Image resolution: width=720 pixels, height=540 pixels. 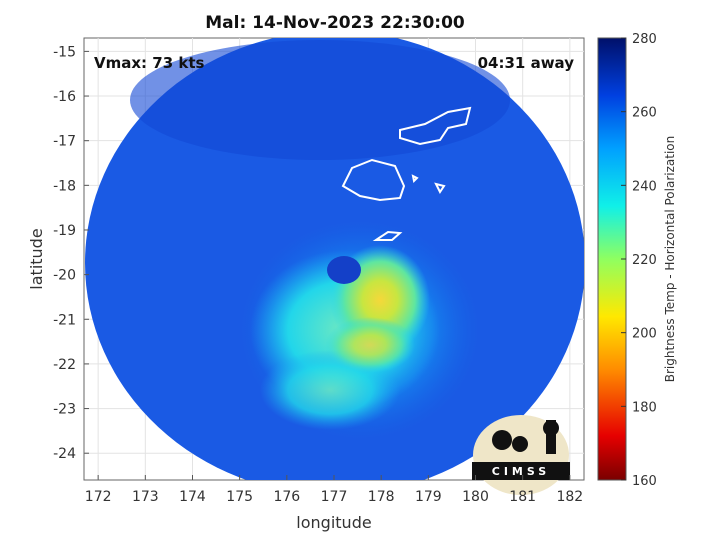 I want to click on warm-core-south, so click(x=370, y=345).